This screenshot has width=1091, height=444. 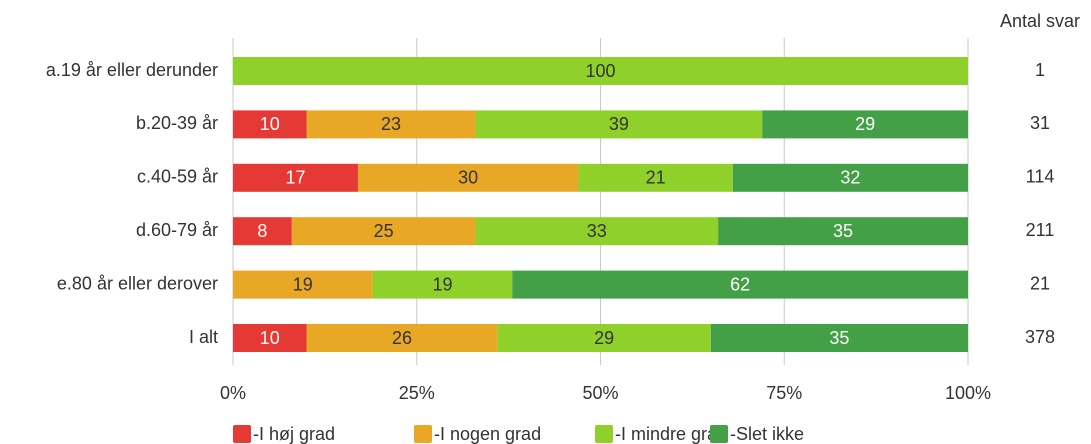 I want to click on data-label: 8, so click(x=262, y=231).